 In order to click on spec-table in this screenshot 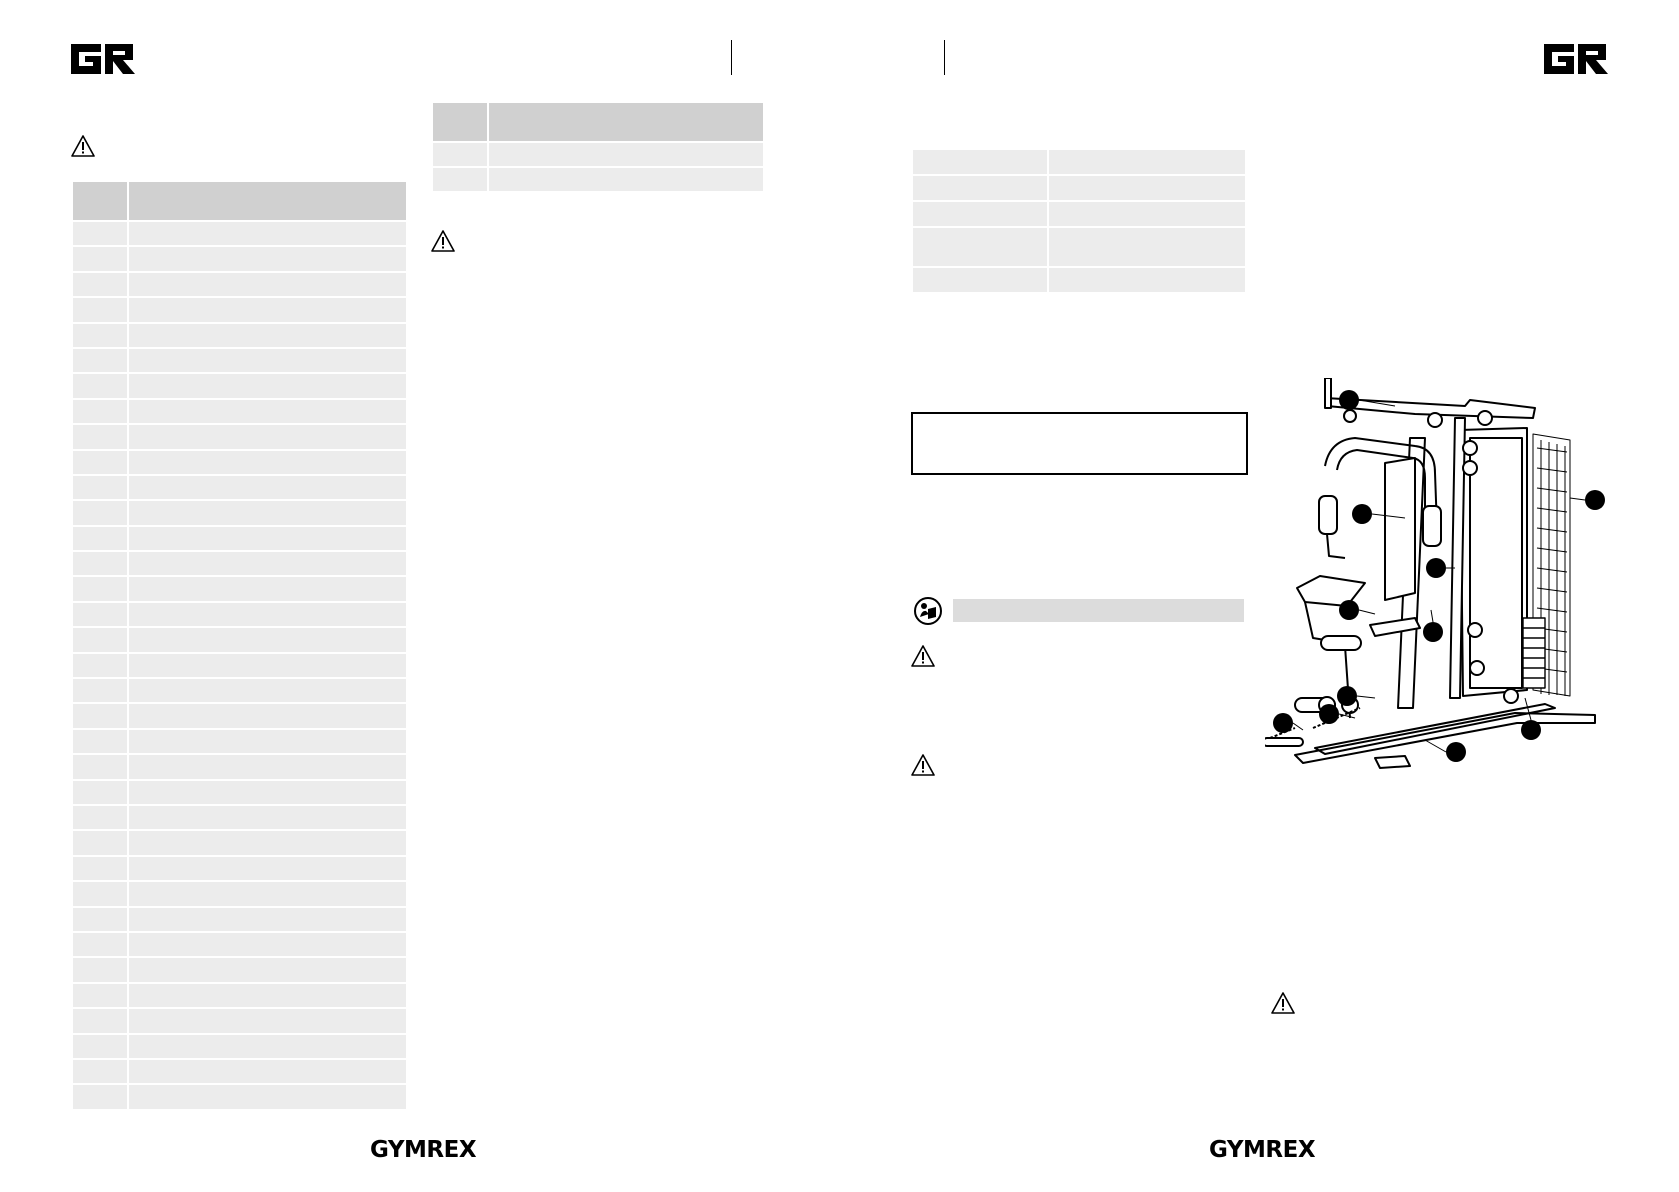, I will do `click(1079, 221)`.